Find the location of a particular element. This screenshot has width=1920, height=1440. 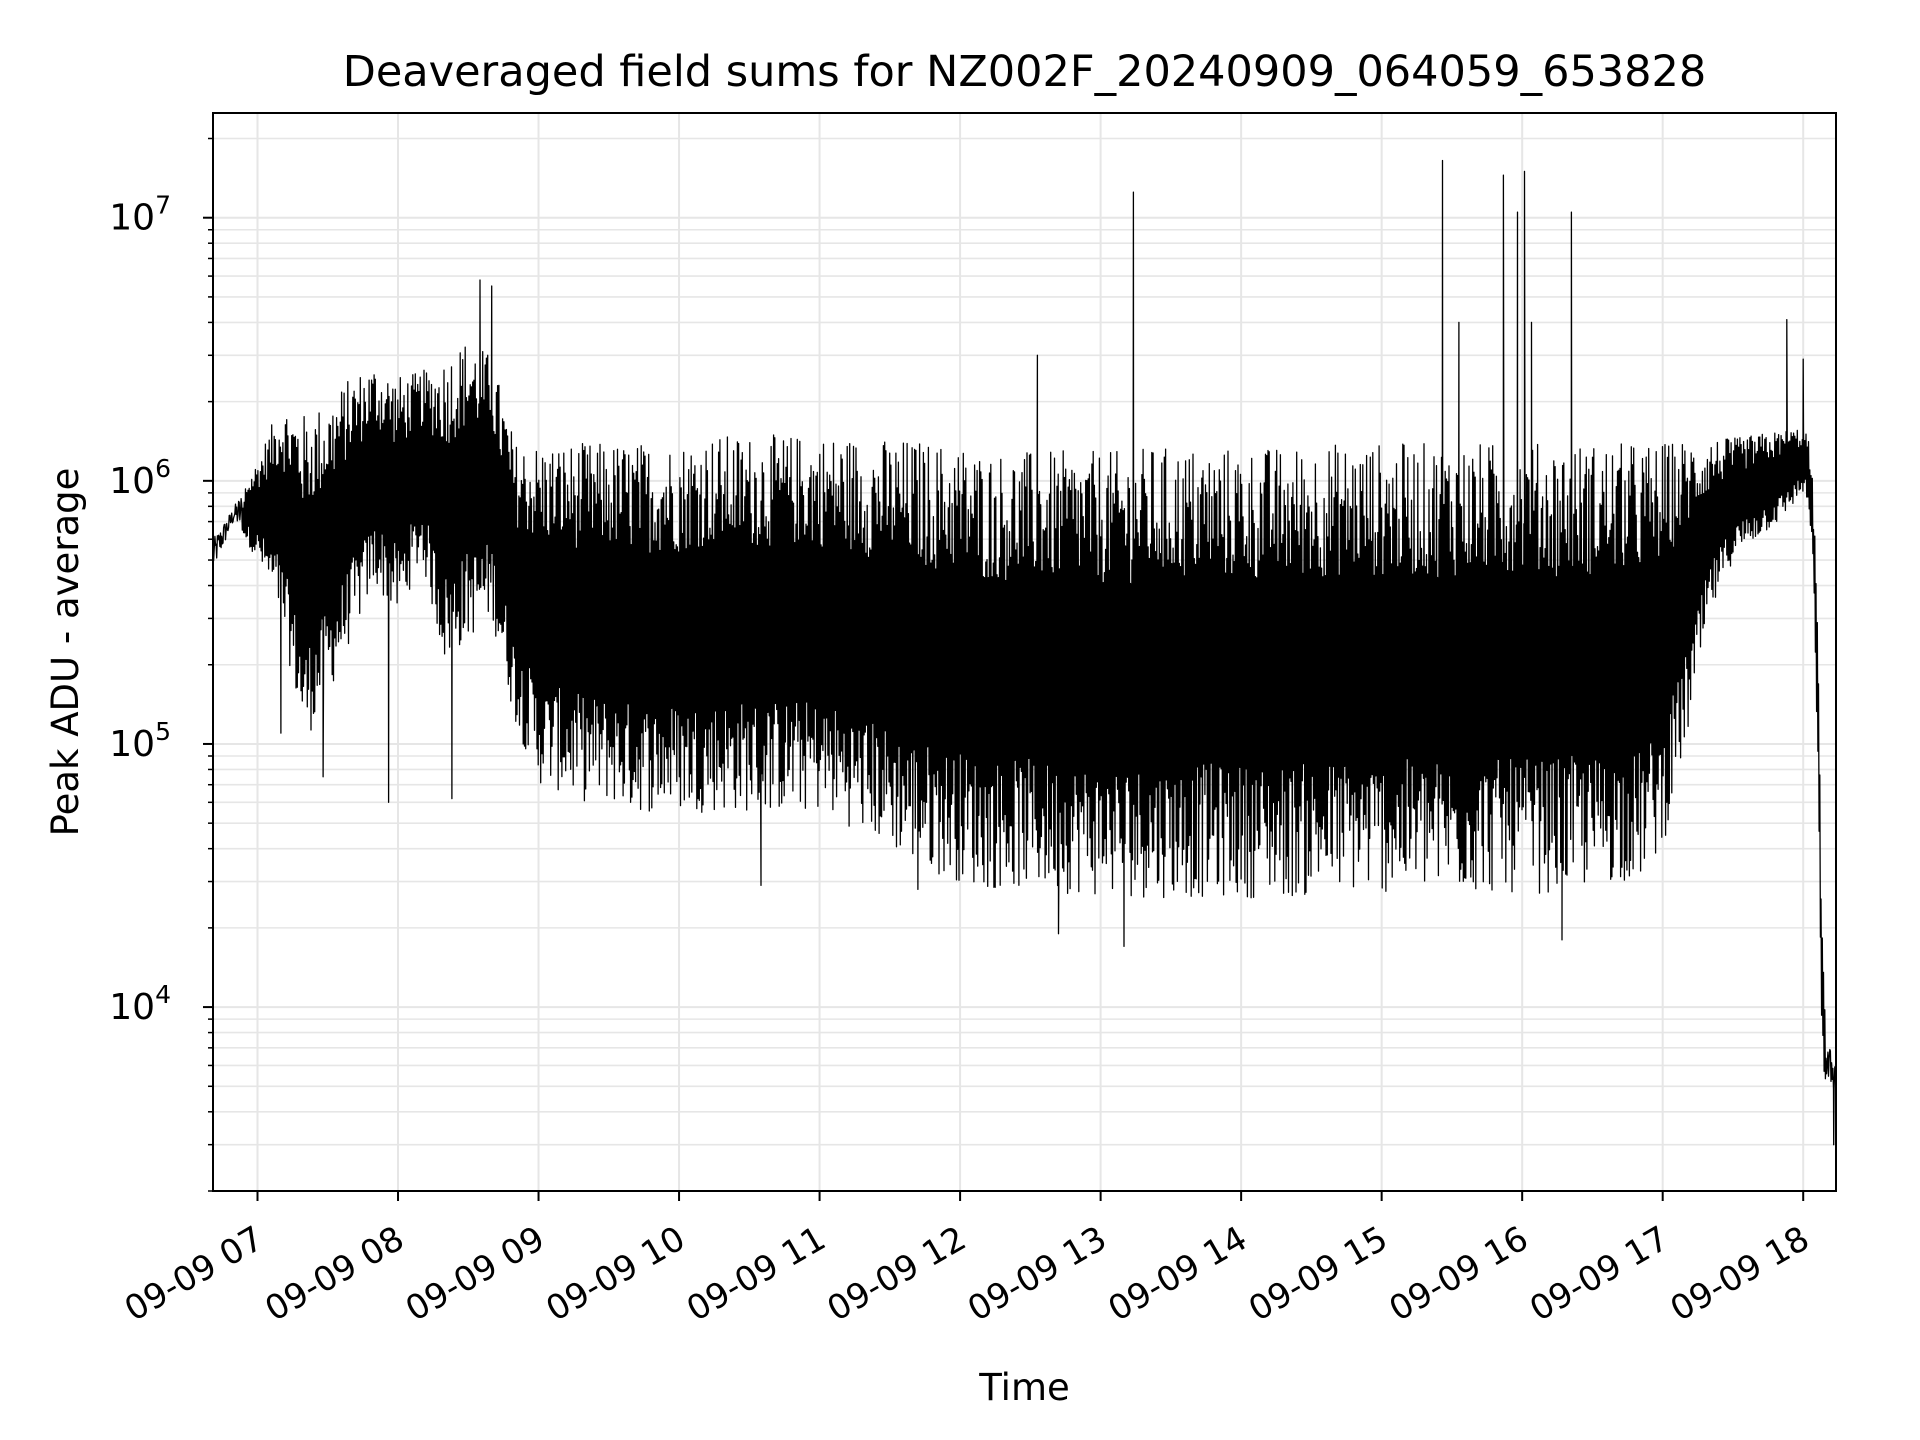

x-tick-label: 09-09 10 is located at coordinates (616, 1274).